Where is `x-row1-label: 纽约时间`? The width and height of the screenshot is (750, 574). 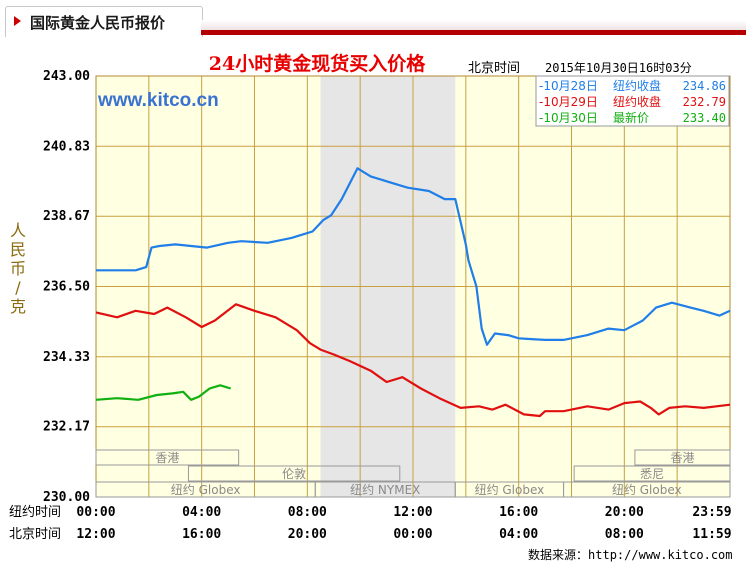
x-row1-label: 纽约时间 is located at coordinates (35, 512).